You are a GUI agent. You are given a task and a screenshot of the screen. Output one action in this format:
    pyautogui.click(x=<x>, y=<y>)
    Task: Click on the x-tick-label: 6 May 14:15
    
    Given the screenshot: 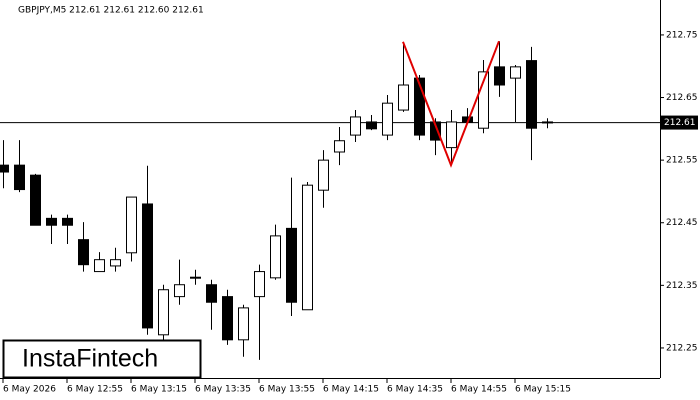 What is the action you would take?
    pyautogui.click(x=351, y=390)
    